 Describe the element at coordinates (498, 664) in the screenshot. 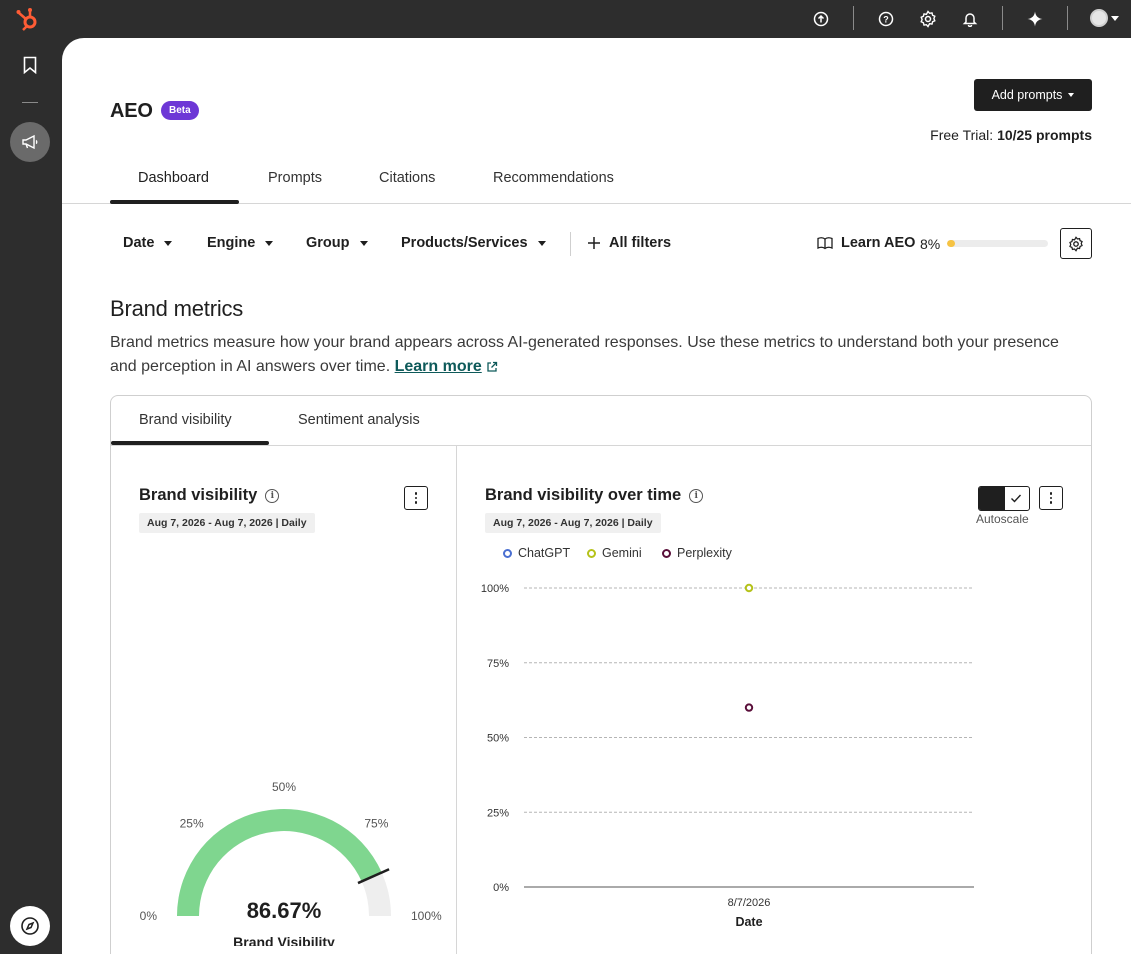

I see `y-tick-label: 75%` at that location.